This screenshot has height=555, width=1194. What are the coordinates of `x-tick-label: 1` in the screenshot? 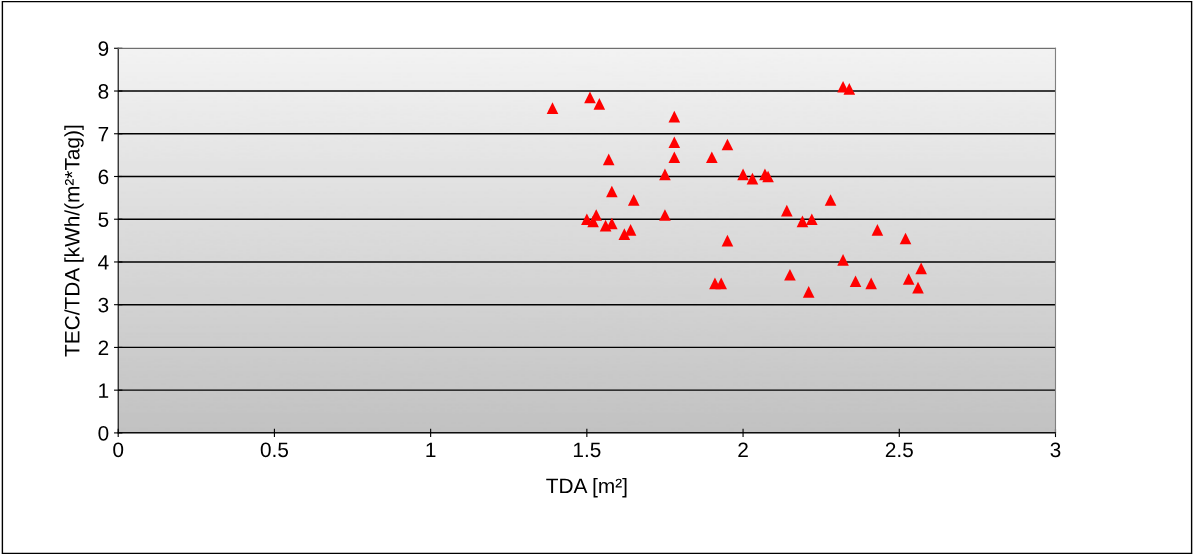 It's located at (431, 450).